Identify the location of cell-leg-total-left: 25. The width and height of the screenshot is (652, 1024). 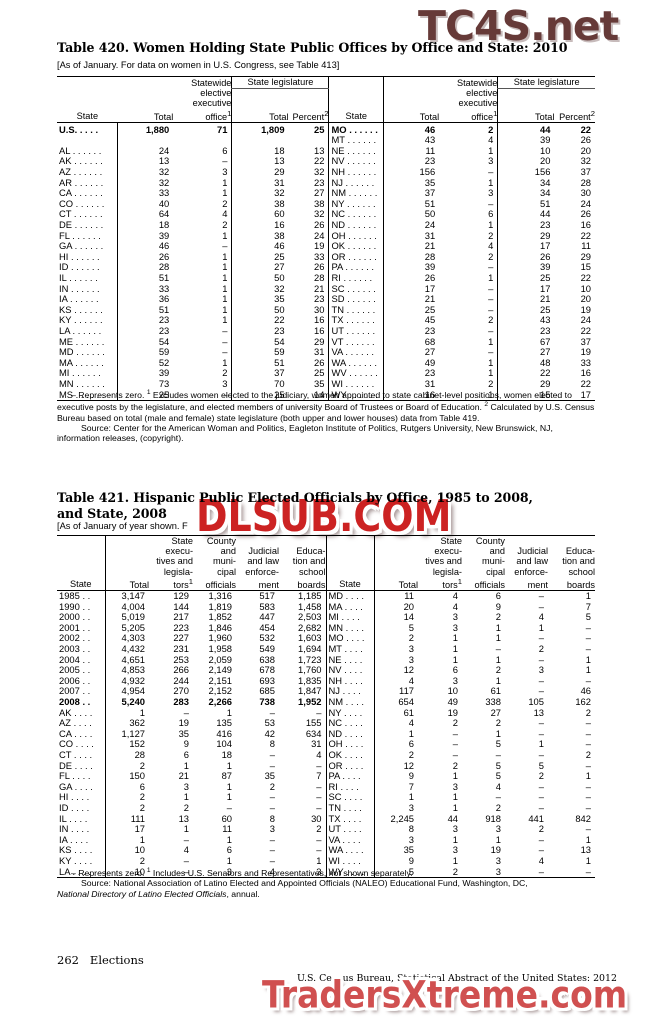
(260, 395).